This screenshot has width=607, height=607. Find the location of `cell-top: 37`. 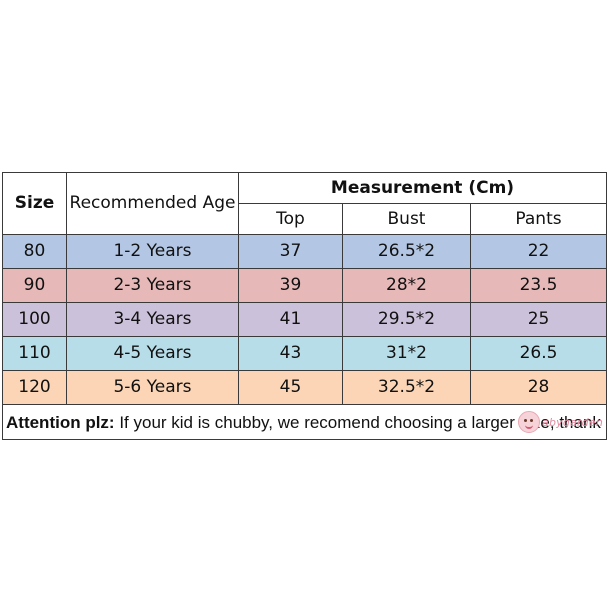

cell-top: 37 is located at coordinates (290, 251).